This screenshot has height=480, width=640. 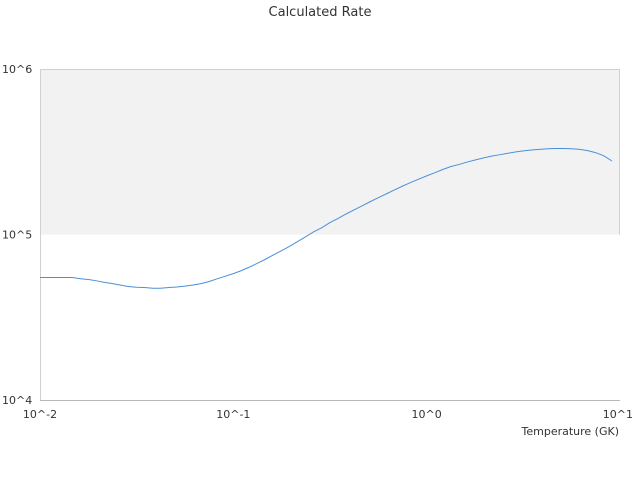 What do you see at coordinates (570, 431) in the screenshot?
I see `x-axis-label: Temperature (GK)` at bounding box center [570, 431].